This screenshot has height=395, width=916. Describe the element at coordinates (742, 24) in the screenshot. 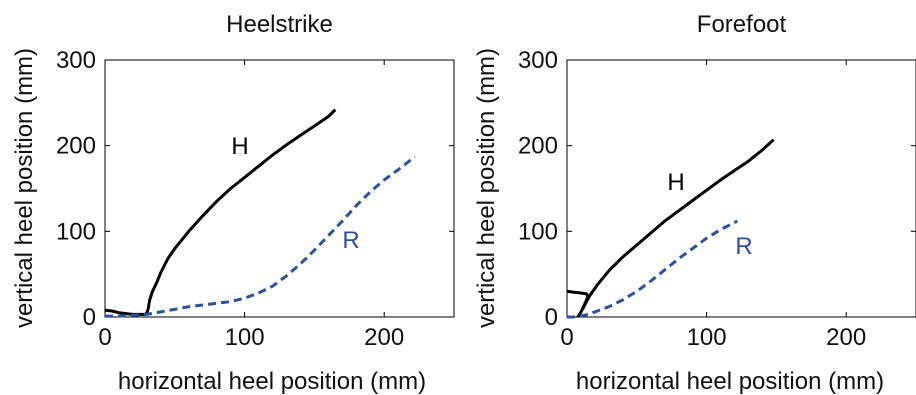

I see `chart-title: Forefoot` at that location.